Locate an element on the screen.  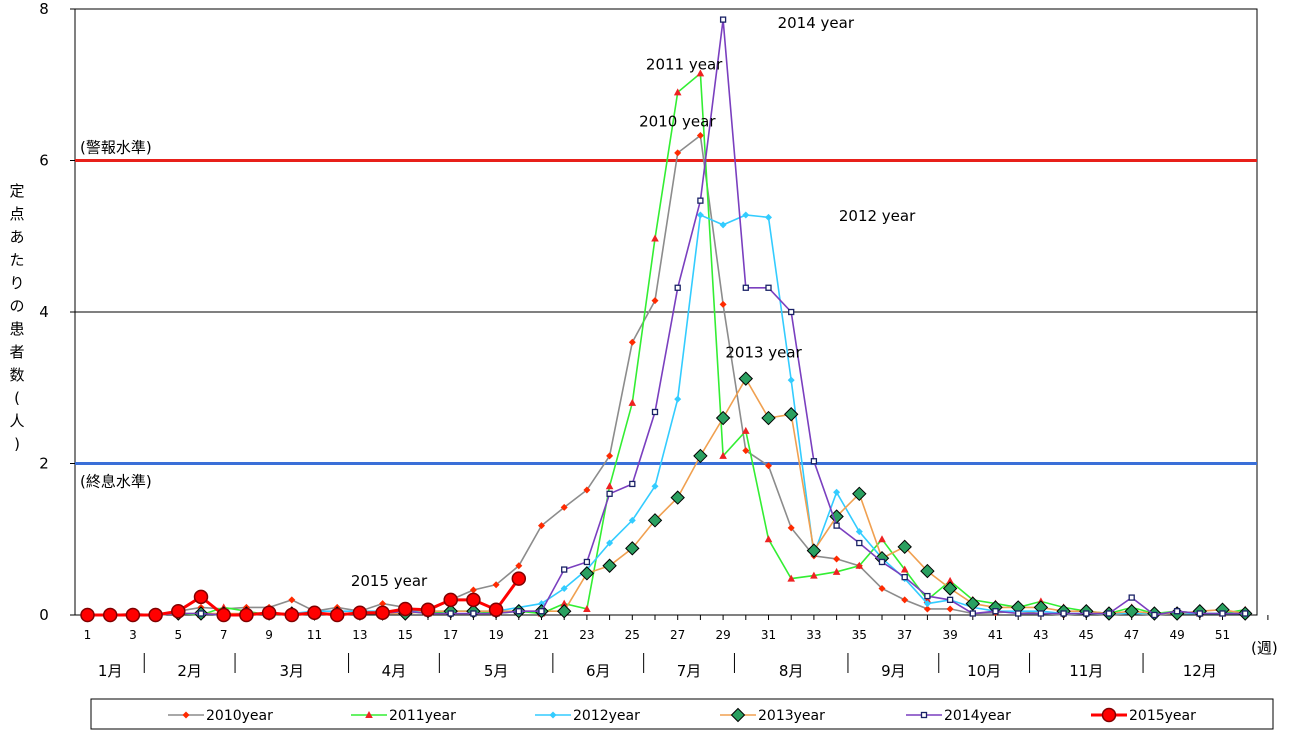
month-label: 6月 is located at coordinates (598, 671).